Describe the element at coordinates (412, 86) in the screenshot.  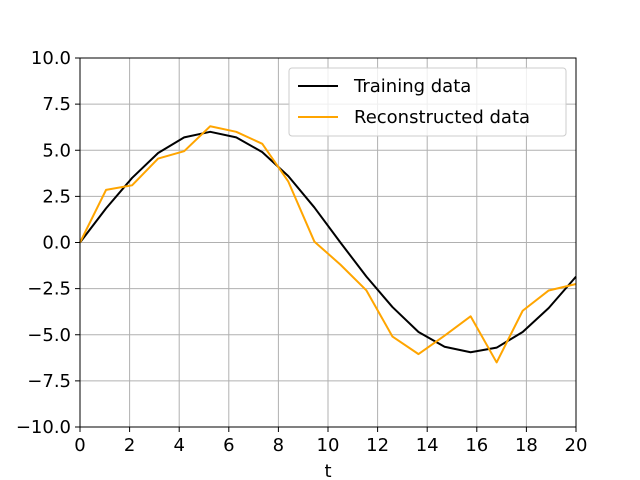
I see `legend-label-training: Training data` at that location.